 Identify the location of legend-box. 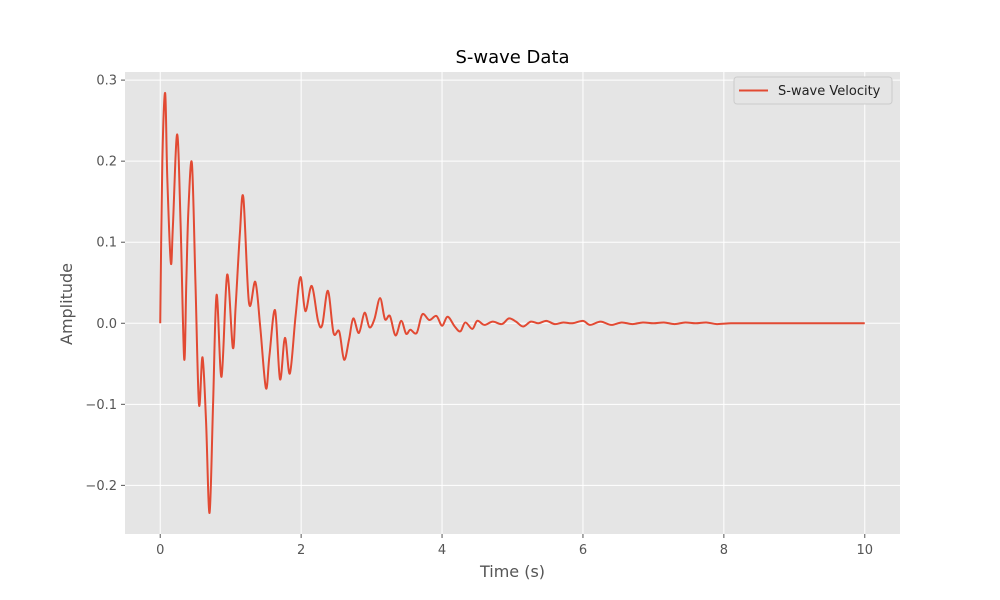
(813, 90).